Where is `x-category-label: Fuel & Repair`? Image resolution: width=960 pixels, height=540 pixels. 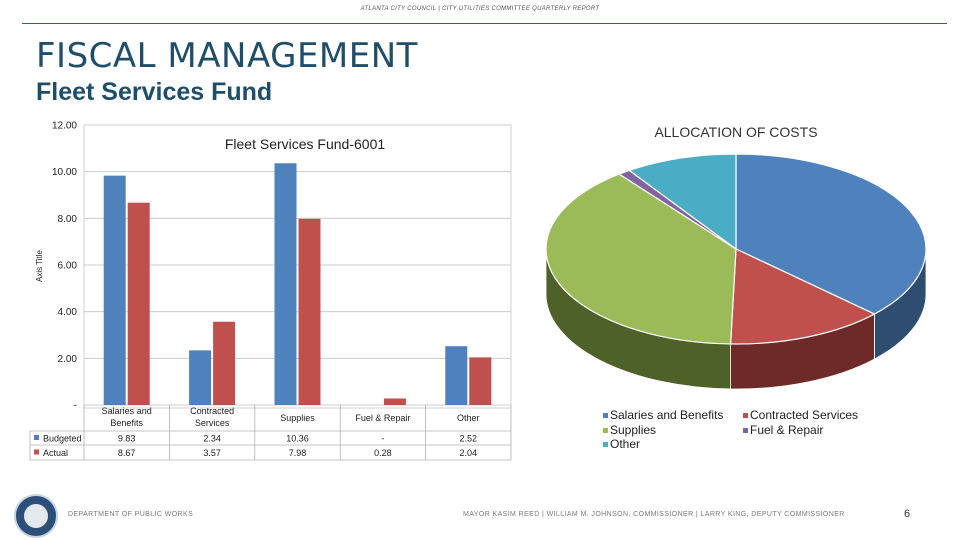
x-category-label: Fuel & Repair is located at coordinates (382, 418).